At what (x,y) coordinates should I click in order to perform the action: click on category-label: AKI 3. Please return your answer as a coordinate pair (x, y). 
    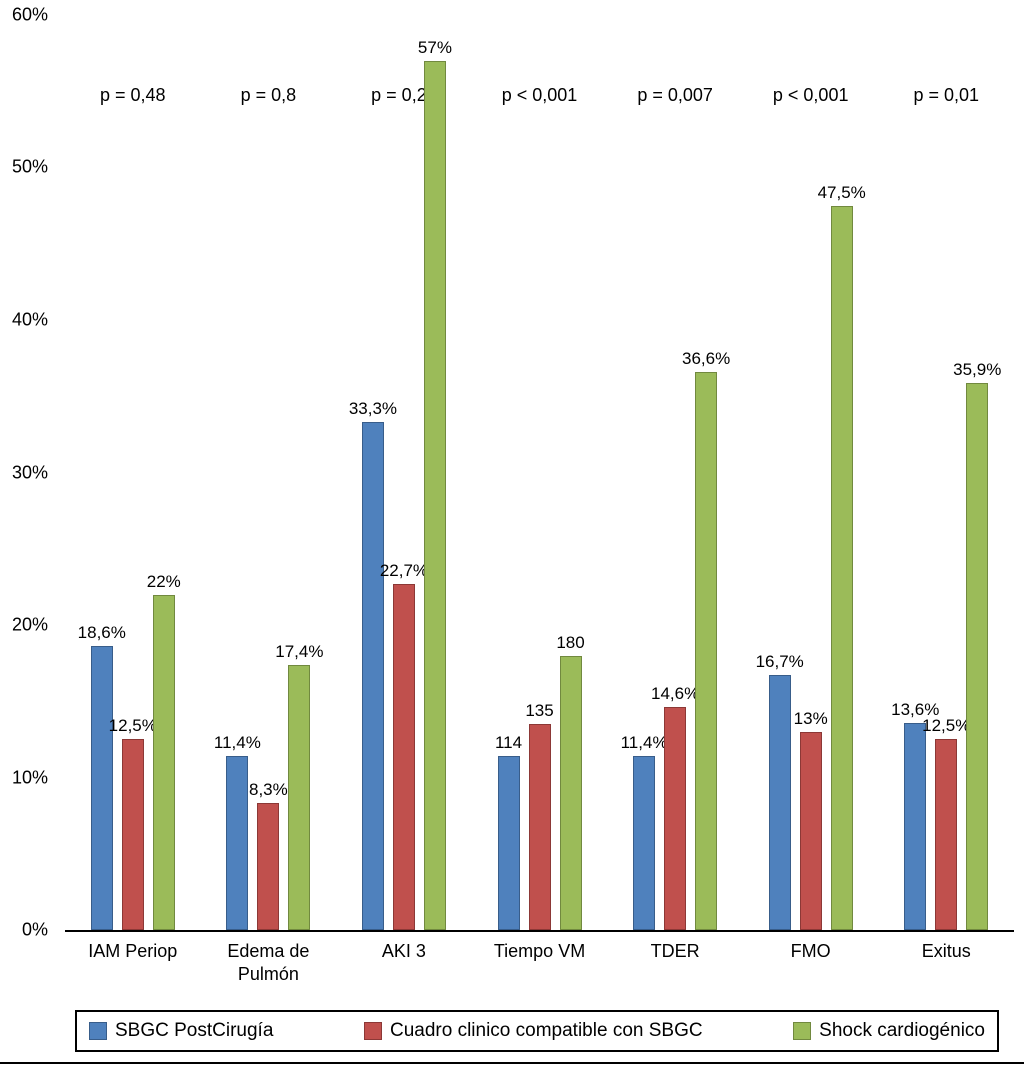
    Looking at the image, I should click on (403, 951).